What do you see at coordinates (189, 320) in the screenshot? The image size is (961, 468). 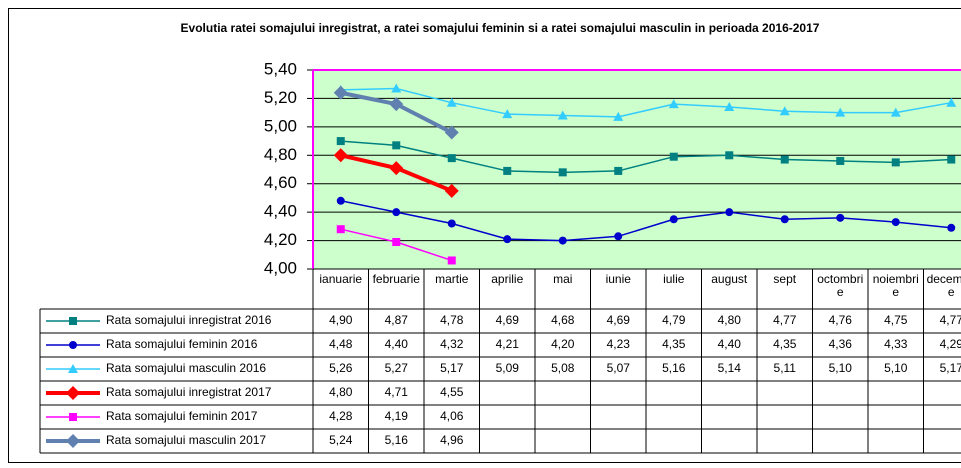 I see `legend-label: Rata somajului inregistrat 2016` at bounding box center [189, 320].